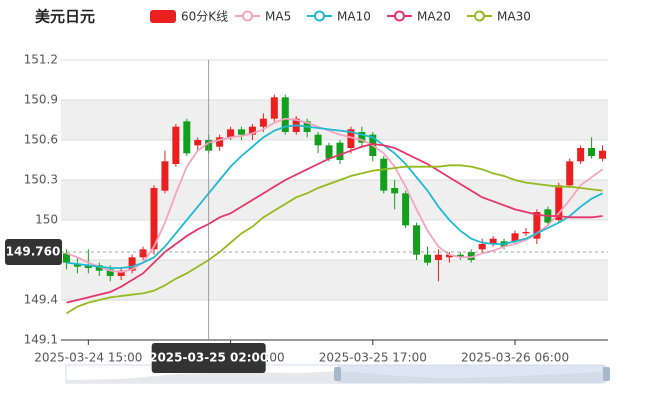 This screenshot has height=400, width=670. I want to click on y-tick-label: 150.3, so click(41, 180).